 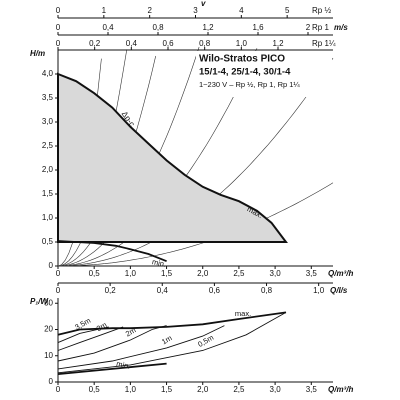 What do you see at coordinates (48, 97) in the screenshot?
I see `y-tick-label: 3,5` at bounding box center [48, 97].